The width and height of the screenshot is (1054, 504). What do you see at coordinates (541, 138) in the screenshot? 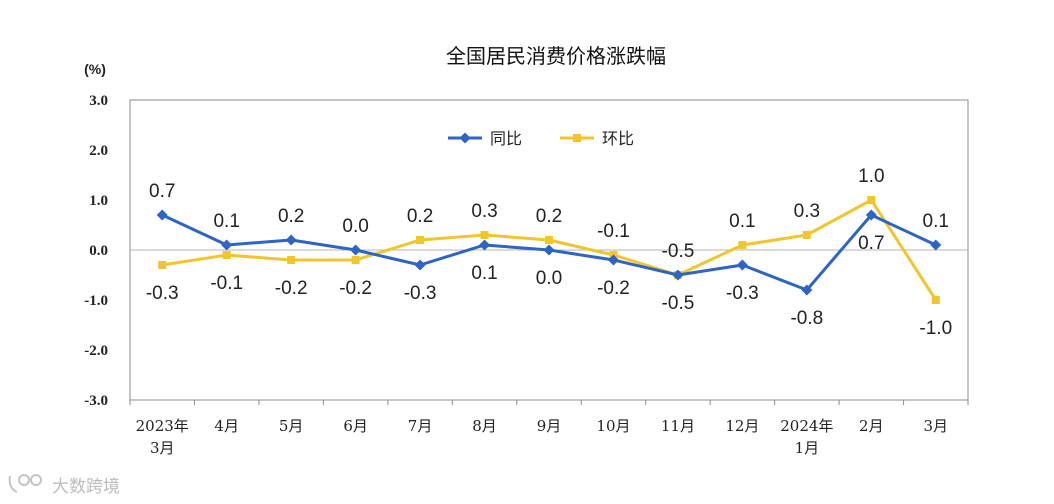
I see `legend: 同比 环比` at bounding box center [541, 138].